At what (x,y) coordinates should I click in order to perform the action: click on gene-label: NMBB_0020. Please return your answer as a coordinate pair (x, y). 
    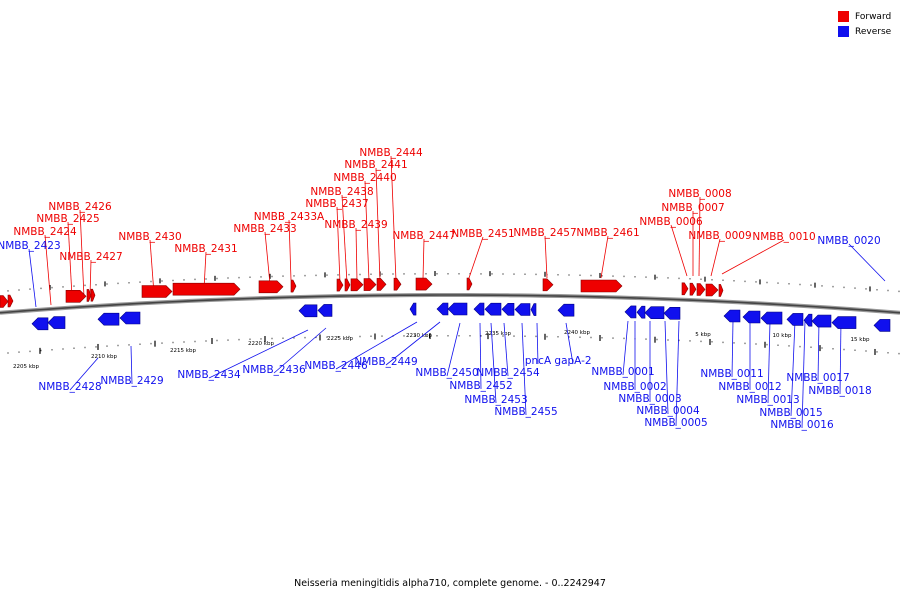
    Looking at the image, I should click on (848, 241).